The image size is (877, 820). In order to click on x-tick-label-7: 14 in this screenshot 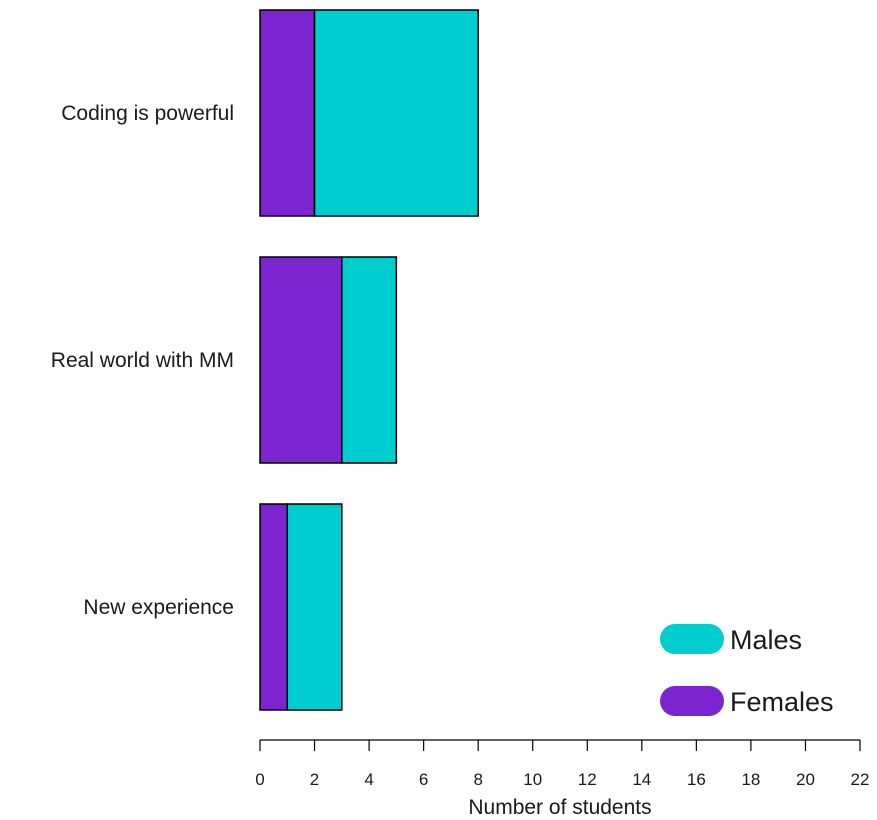, I will do `click(641, 779)`.